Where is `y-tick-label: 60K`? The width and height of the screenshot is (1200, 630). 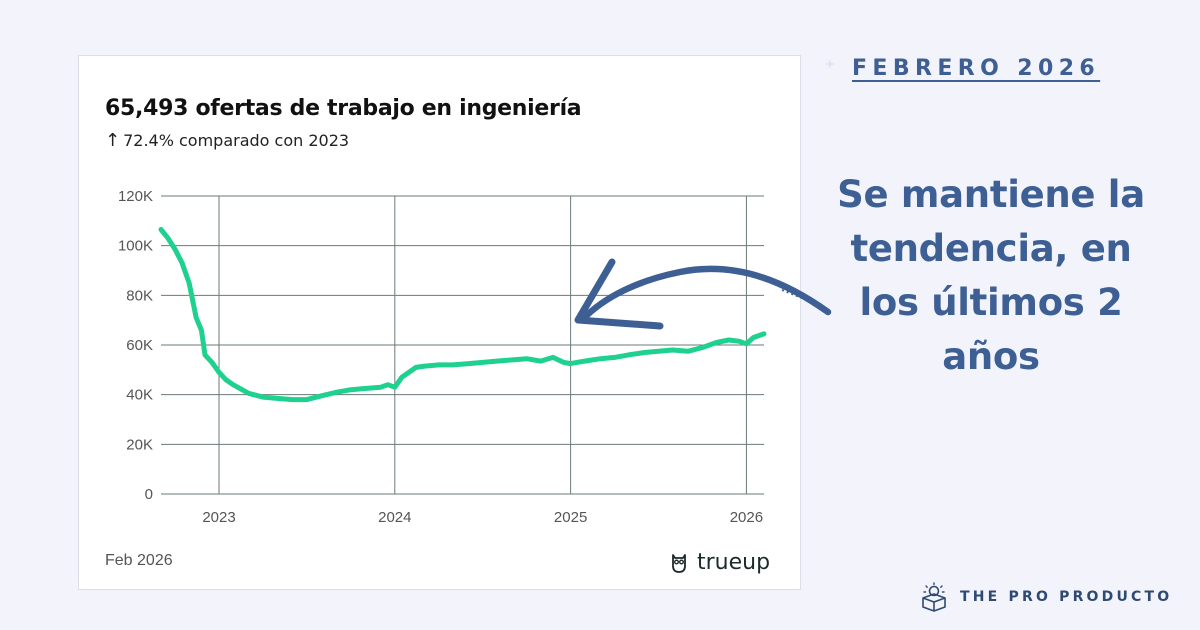
y-tick-label: 60K is located at coordinates (139, 345).